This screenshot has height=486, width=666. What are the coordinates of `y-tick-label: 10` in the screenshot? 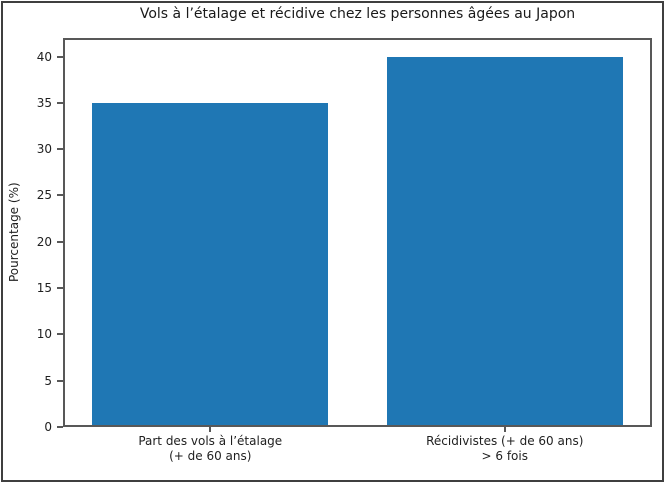 It's located at (44, 334).